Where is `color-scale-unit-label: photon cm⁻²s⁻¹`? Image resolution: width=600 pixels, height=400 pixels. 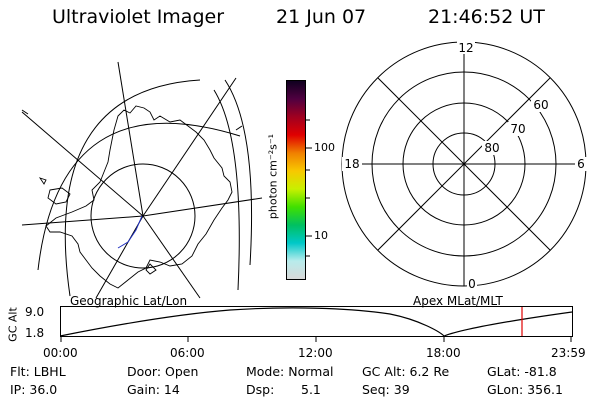 color-scale-unit-label: photon cm⁻²s⁻¹ is located at coordinates (273, 176).